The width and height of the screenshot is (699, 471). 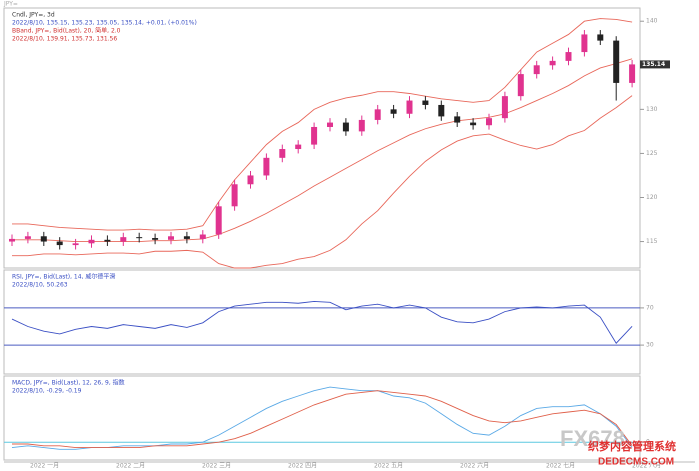 I want to click on bband-subtitle: 2022/8/10, 139.91, 135.73, 131.56, so click(x=64, y=39).